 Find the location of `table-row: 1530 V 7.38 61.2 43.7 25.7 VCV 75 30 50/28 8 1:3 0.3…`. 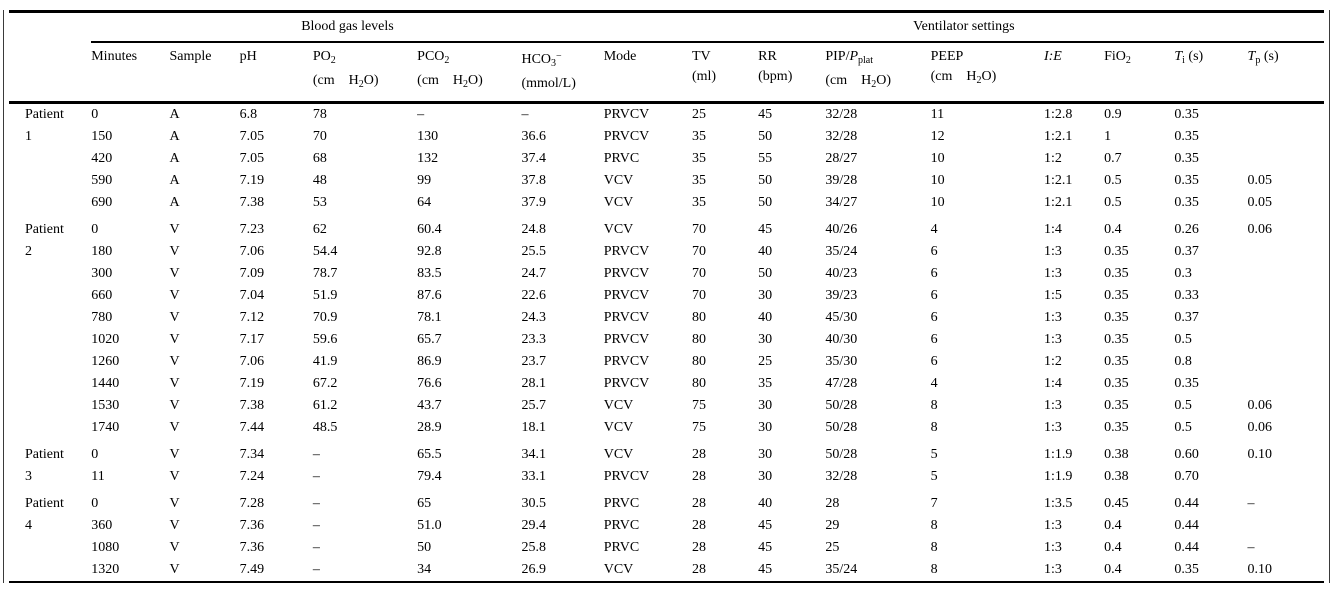

table-row: 1530 V 7.38 61.2 43.7 25.7 VCV 75 30 50/28 8 1:3 0.3… is located at coordinates (666, 406).